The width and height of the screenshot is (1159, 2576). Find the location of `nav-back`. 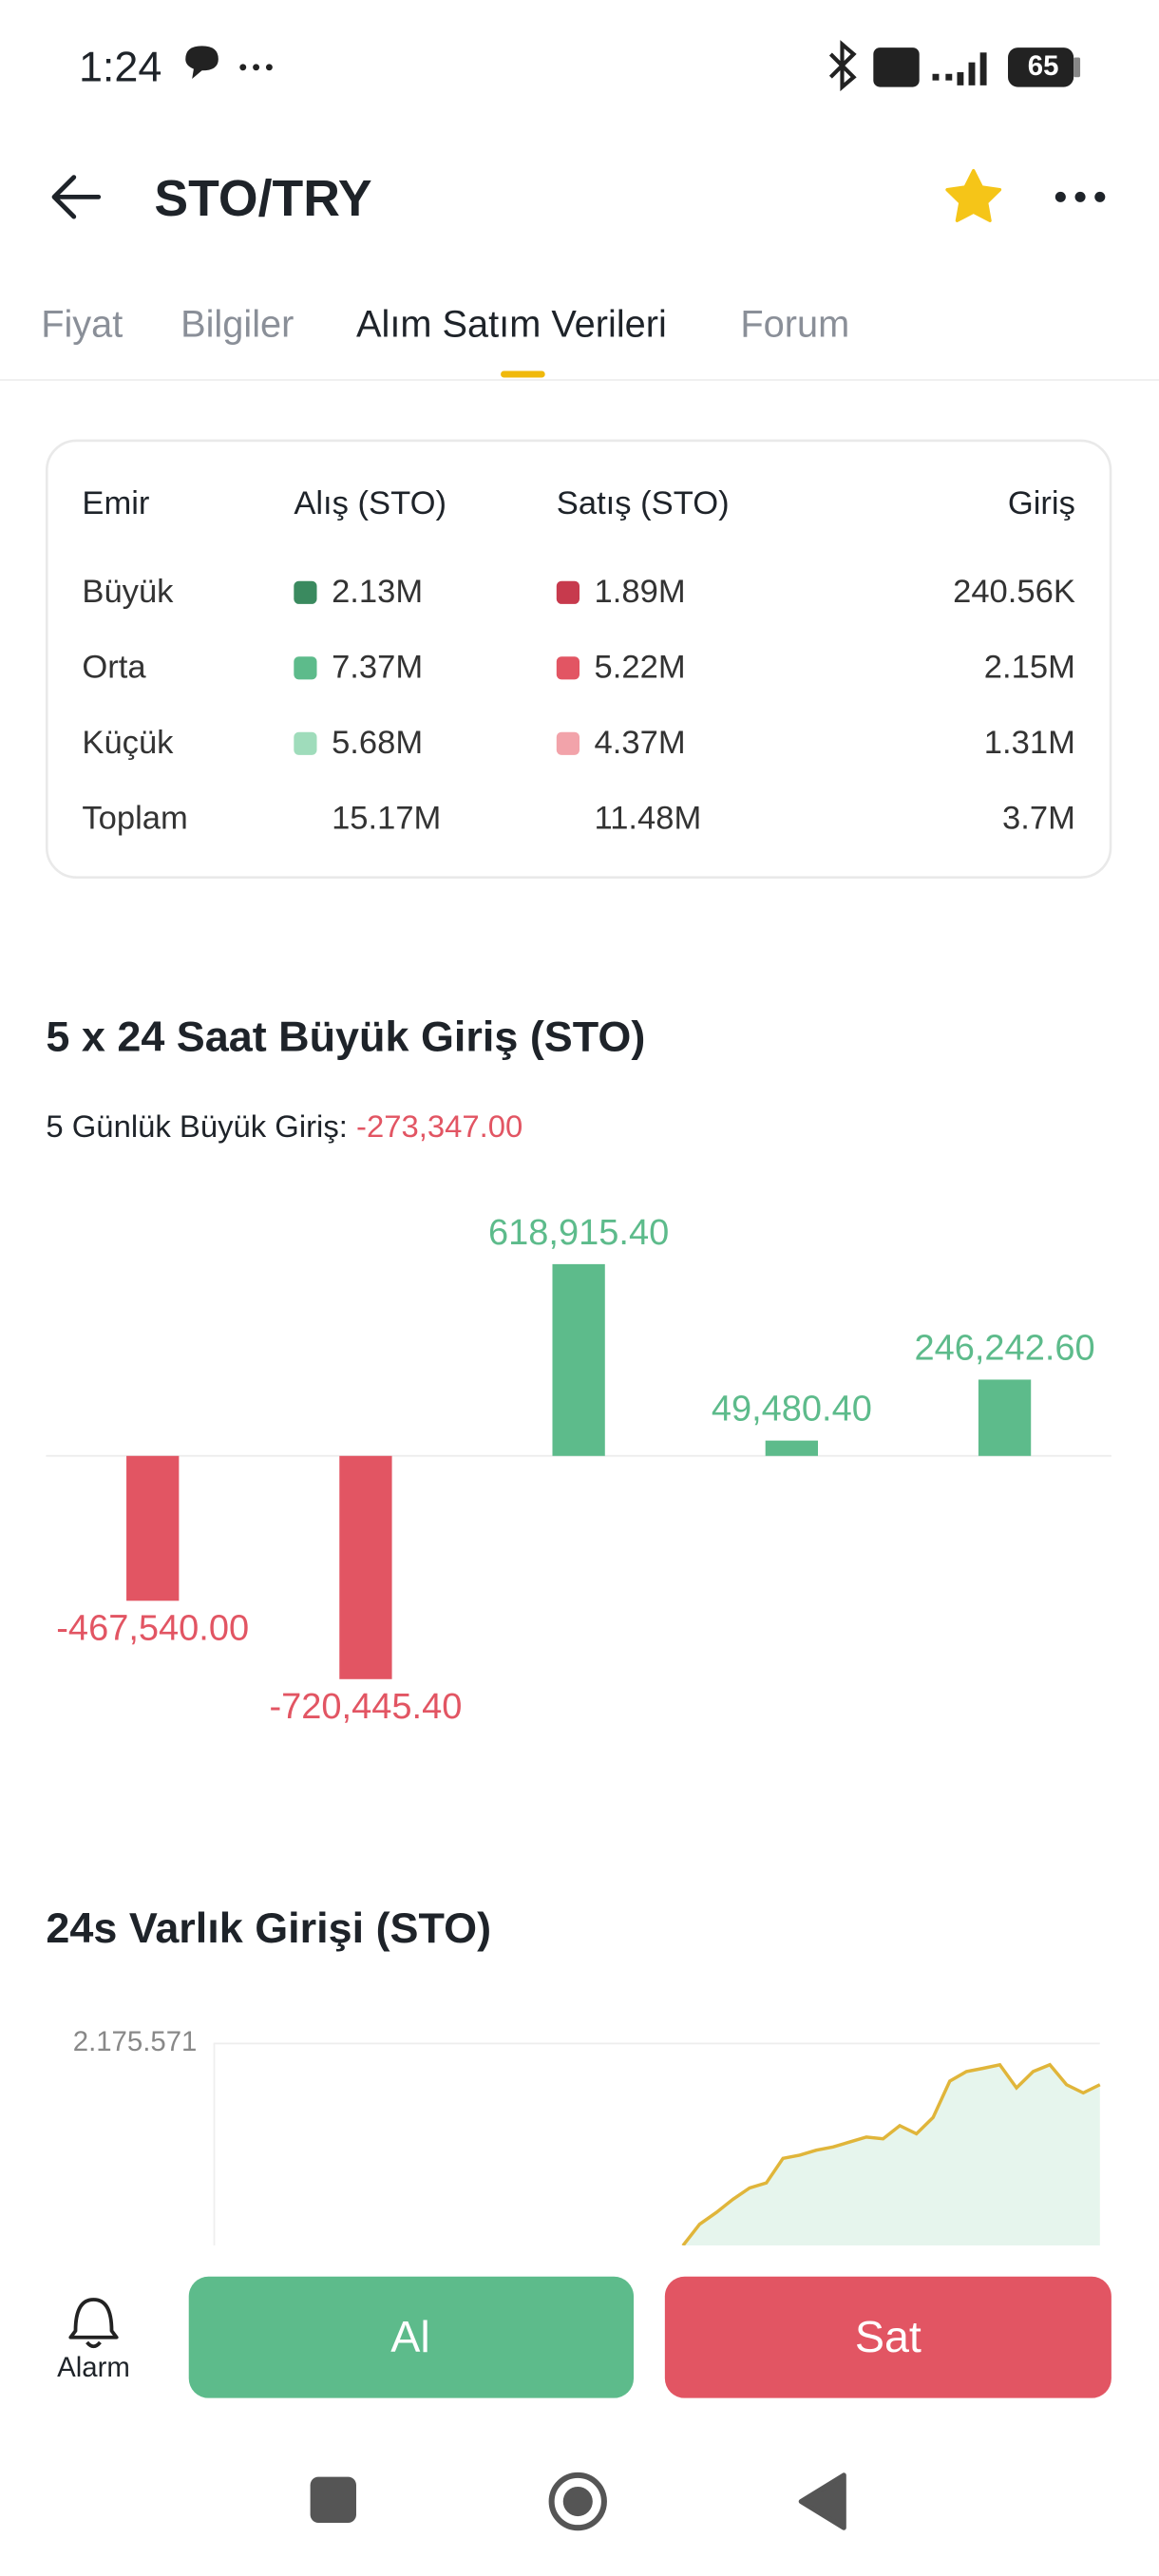

nav-back is located at coordinates (822, 2501).